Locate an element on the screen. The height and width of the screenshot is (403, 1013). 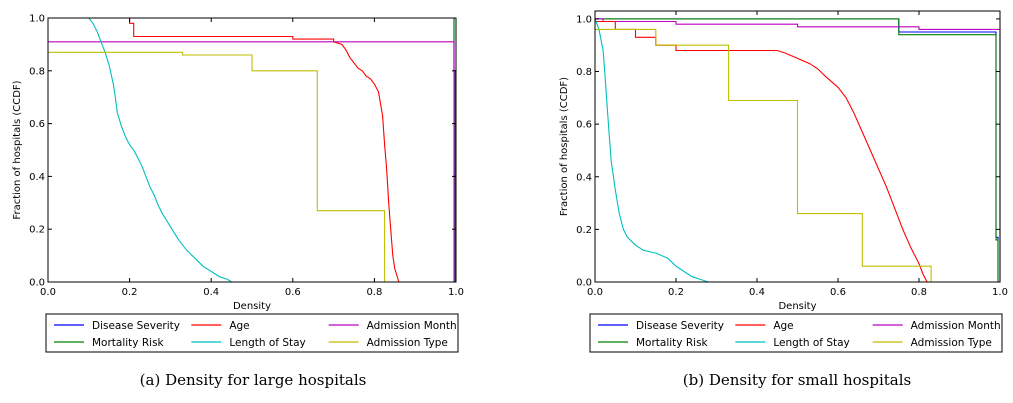
figure-caption: (a) Density for large hospitals is located at coordinates (253, 380).